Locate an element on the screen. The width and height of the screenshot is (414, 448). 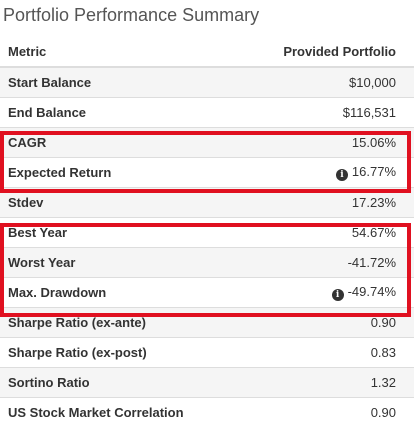
table-row: Sharpe Ratio (ex-ante) 0.90 is located at coordinates (207, 321).